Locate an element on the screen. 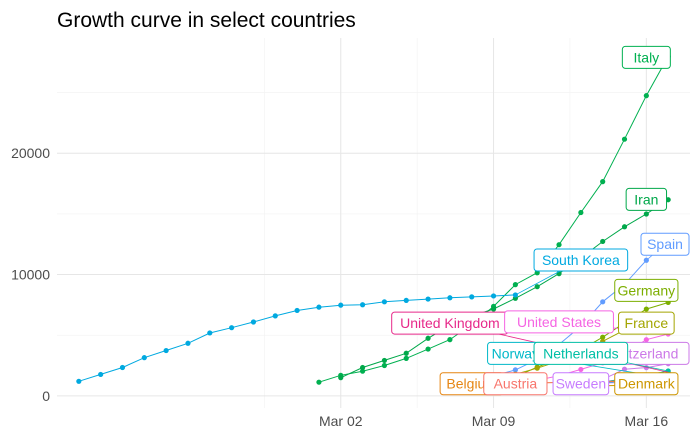 Image resolution: width=700 pixels, height=432 pixels. label-text: Germany is located at coordinates (647, 290).